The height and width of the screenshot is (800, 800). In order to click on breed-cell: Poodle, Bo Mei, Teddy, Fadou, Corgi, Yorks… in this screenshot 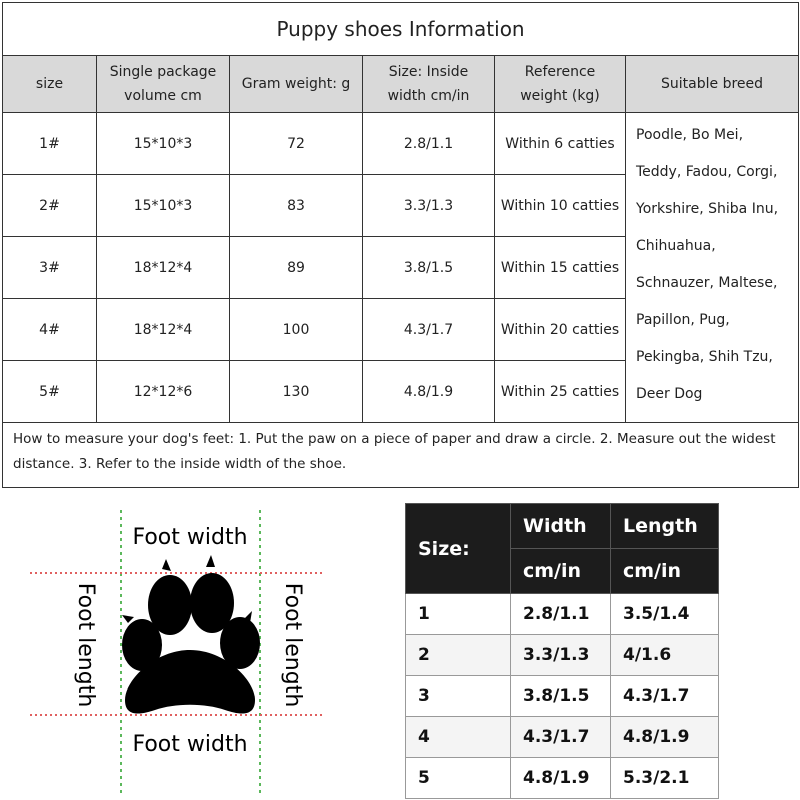, I will do `click(712, 267)`.